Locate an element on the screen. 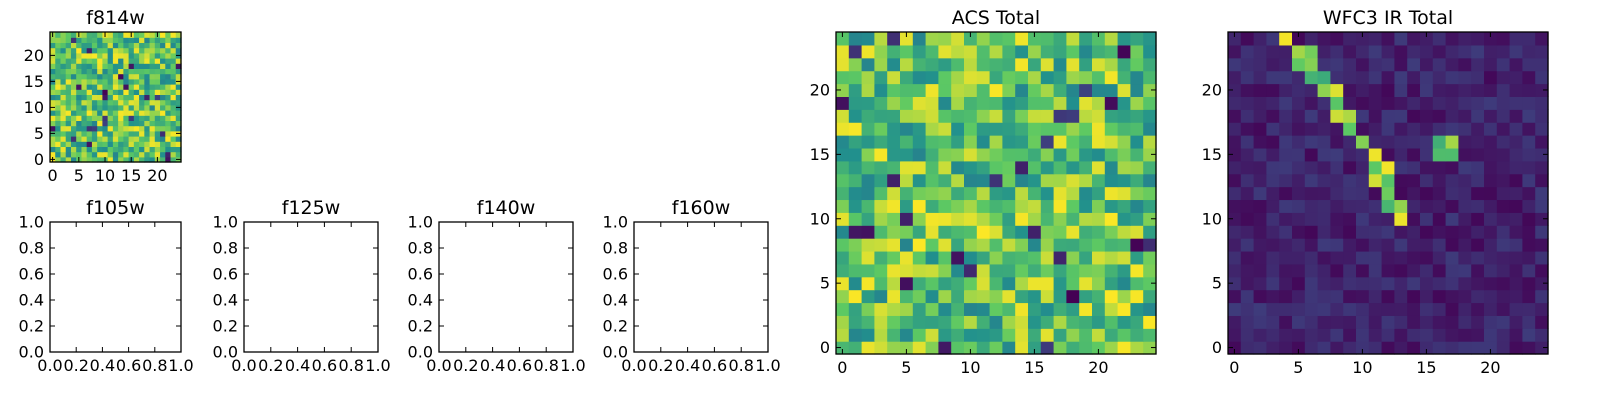 This screenshot has height=400, width=1600. x-tick-label: 0.2 is located at coordinates (465, 365).